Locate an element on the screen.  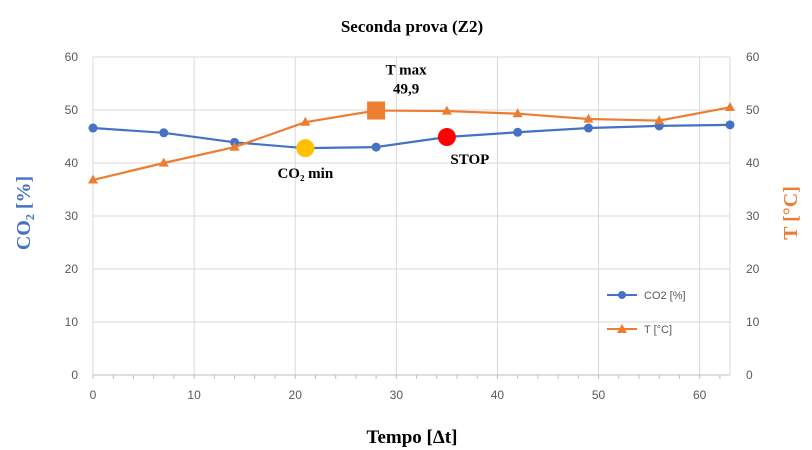
y-tick-label-right: 50 is located at coordinates (753, 110).